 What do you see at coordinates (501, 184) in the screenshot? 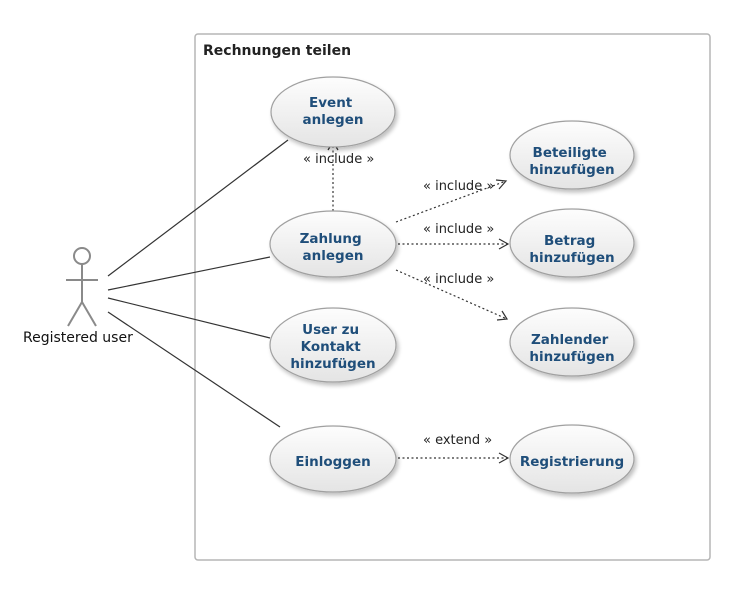
I see `arrowhead-beteiligte-icon` at bounding box center [501, 184].